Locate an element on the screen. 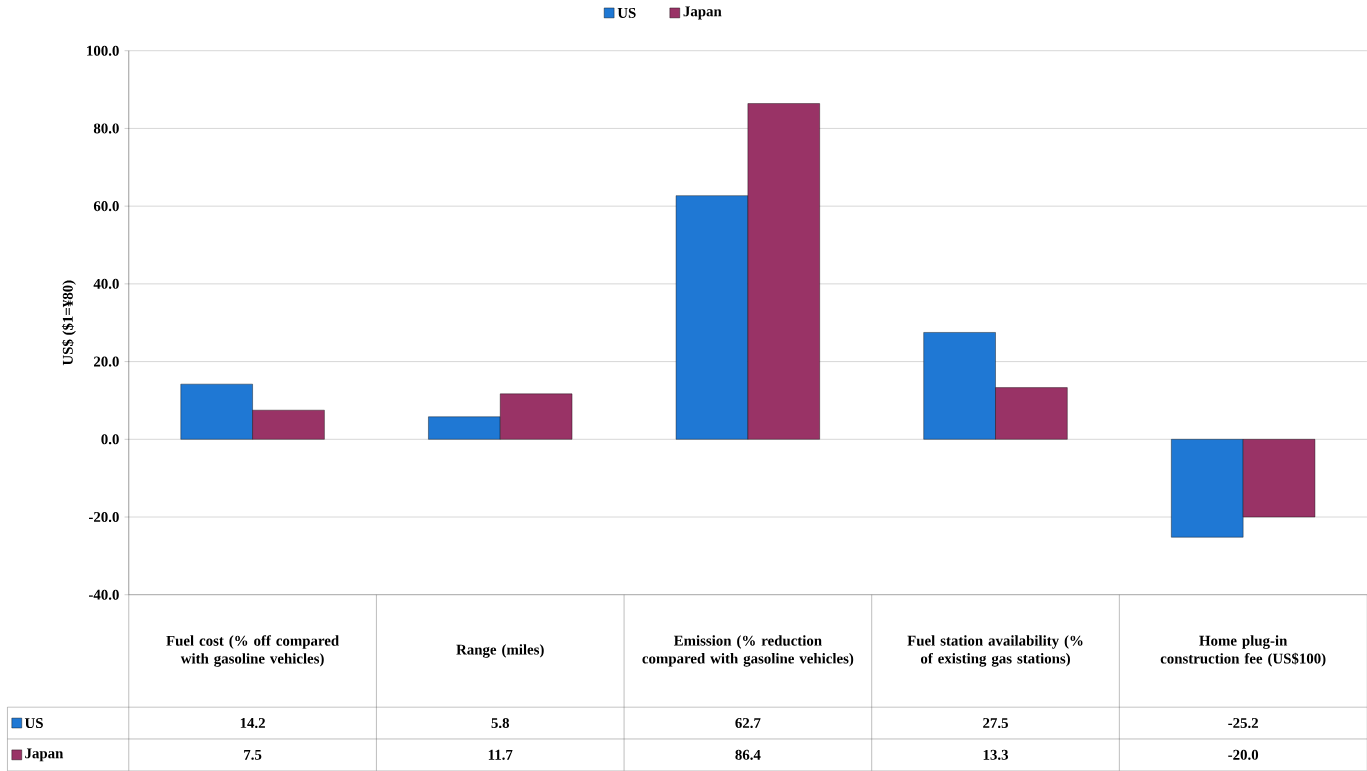 This screenshot has width=1367, height=771. x-tick-label: Emission (% reduction compared with gasoline vehicles) is located at coordinates (748, 651).